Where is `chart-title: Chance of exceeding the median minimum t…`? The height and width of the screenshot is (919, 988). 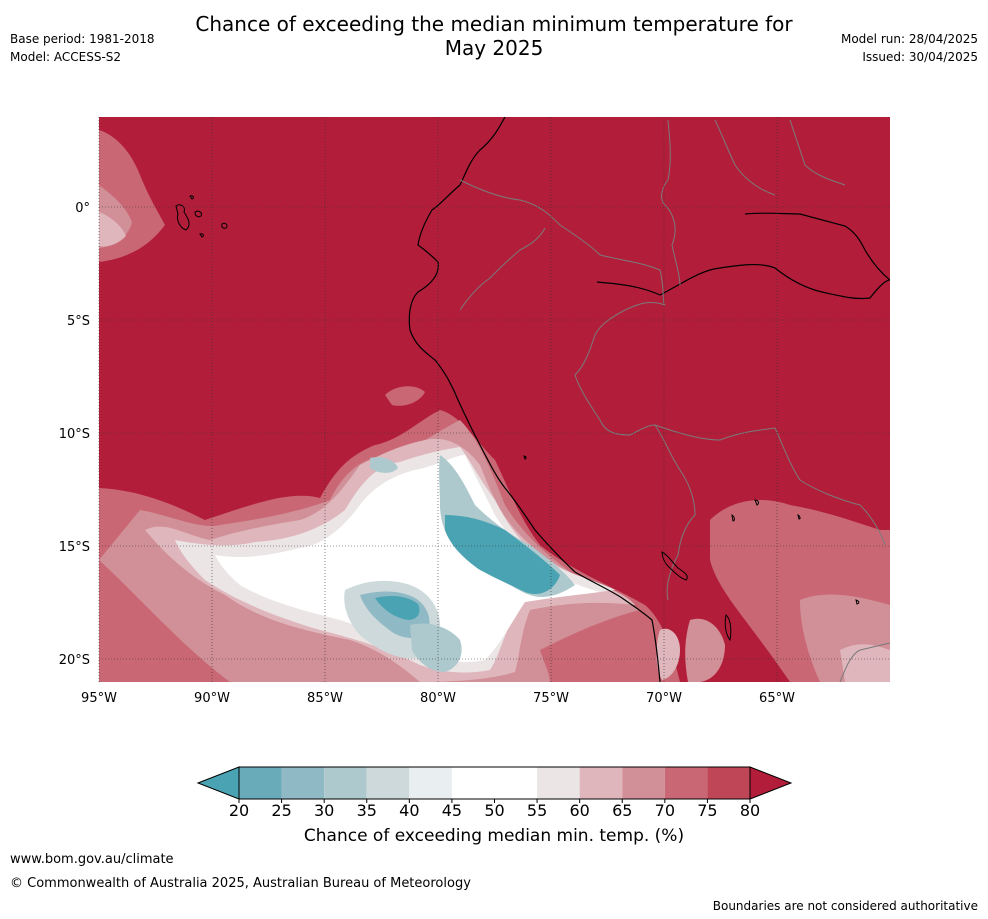
chart-title: Chance of exceeding the median minimum t… is located at coordinates (494, 36).